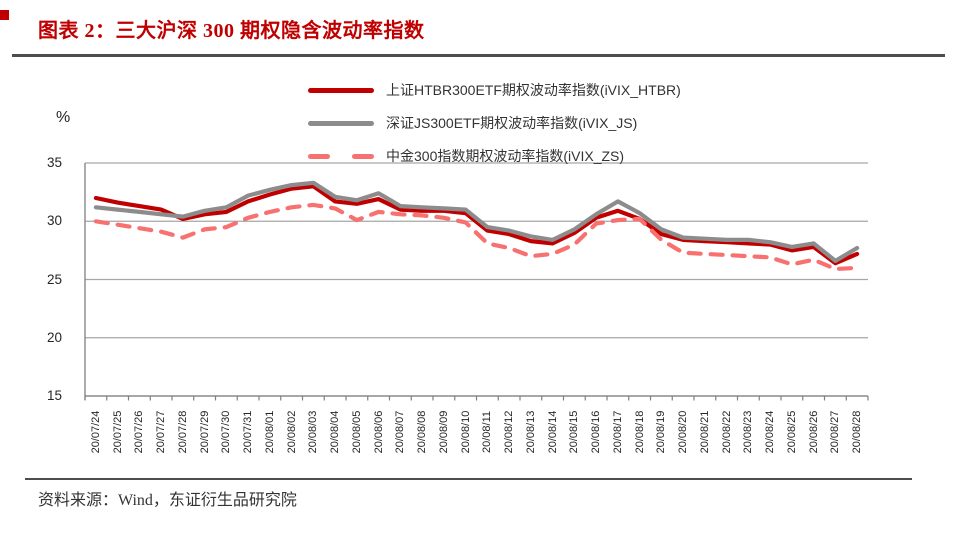 Image resolution: width=964 pixels, height=538 pixels. What do you see at coordinates (661, 432) in the screenshot?
I see `x-axis-tick-label: 20/08/19` at bounding box center [661, 432].